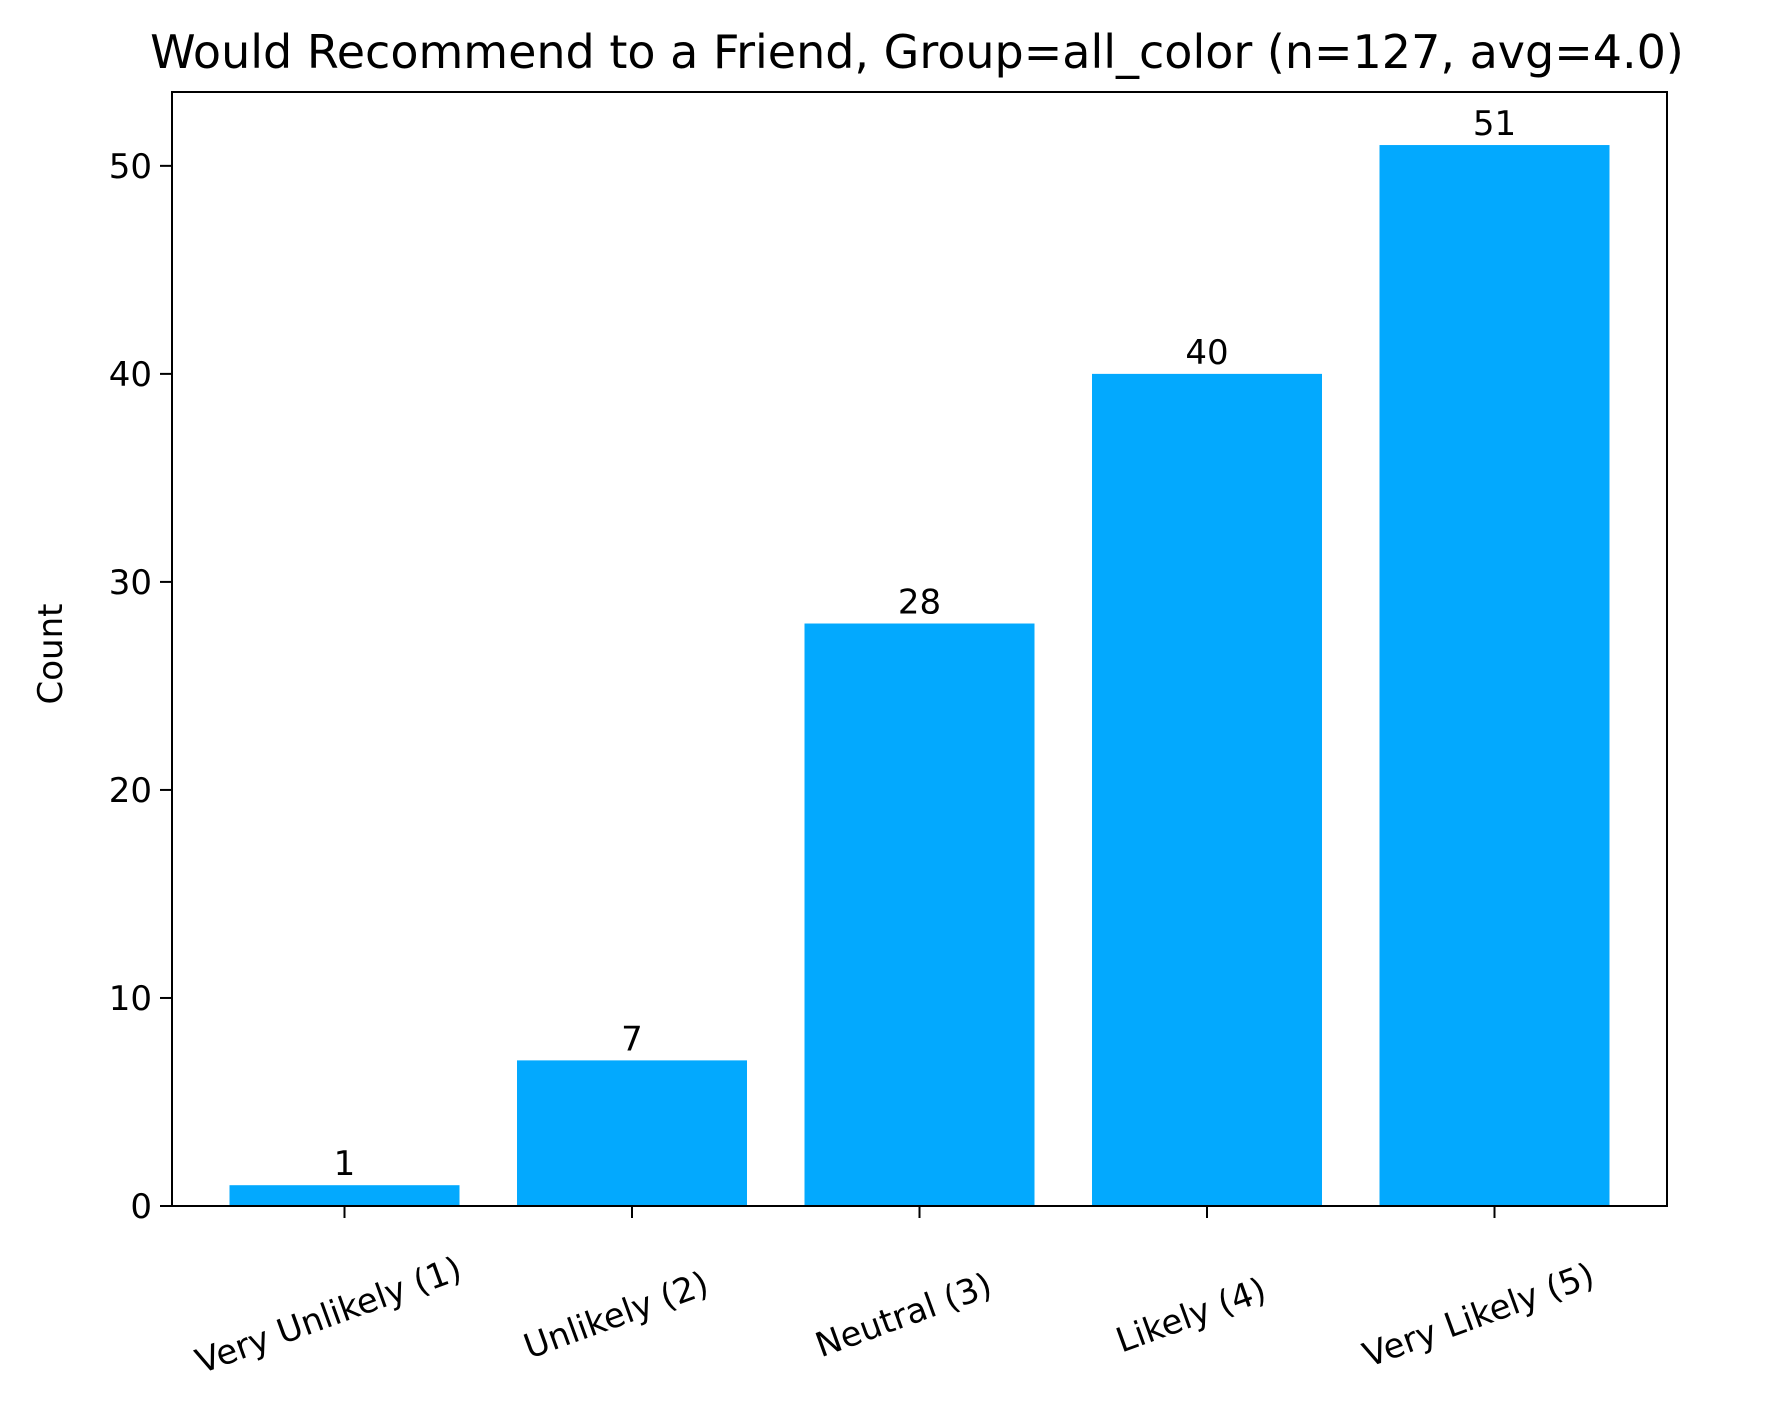 The height and width of the screenshot is (1417, 1778). I want to click on data-label-1: 1, so click(345, 1164).